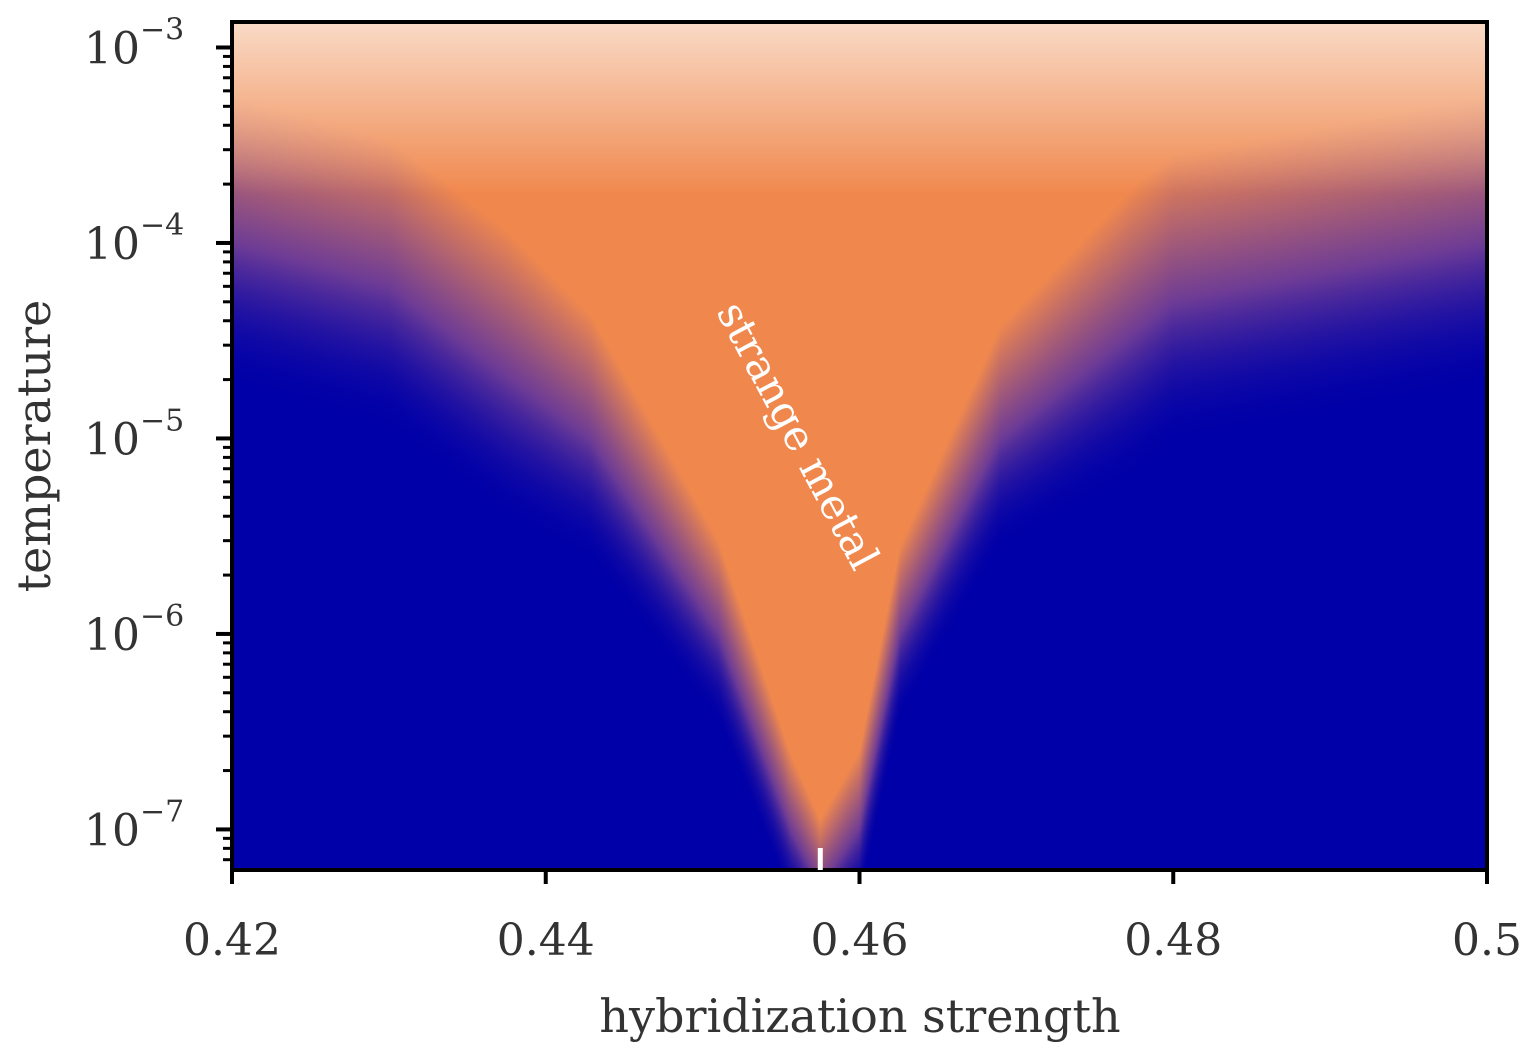 This screenshot has height=1055, width=1536. I want to click on y-tick-label: 10⁻⁶, so click(134, 630).